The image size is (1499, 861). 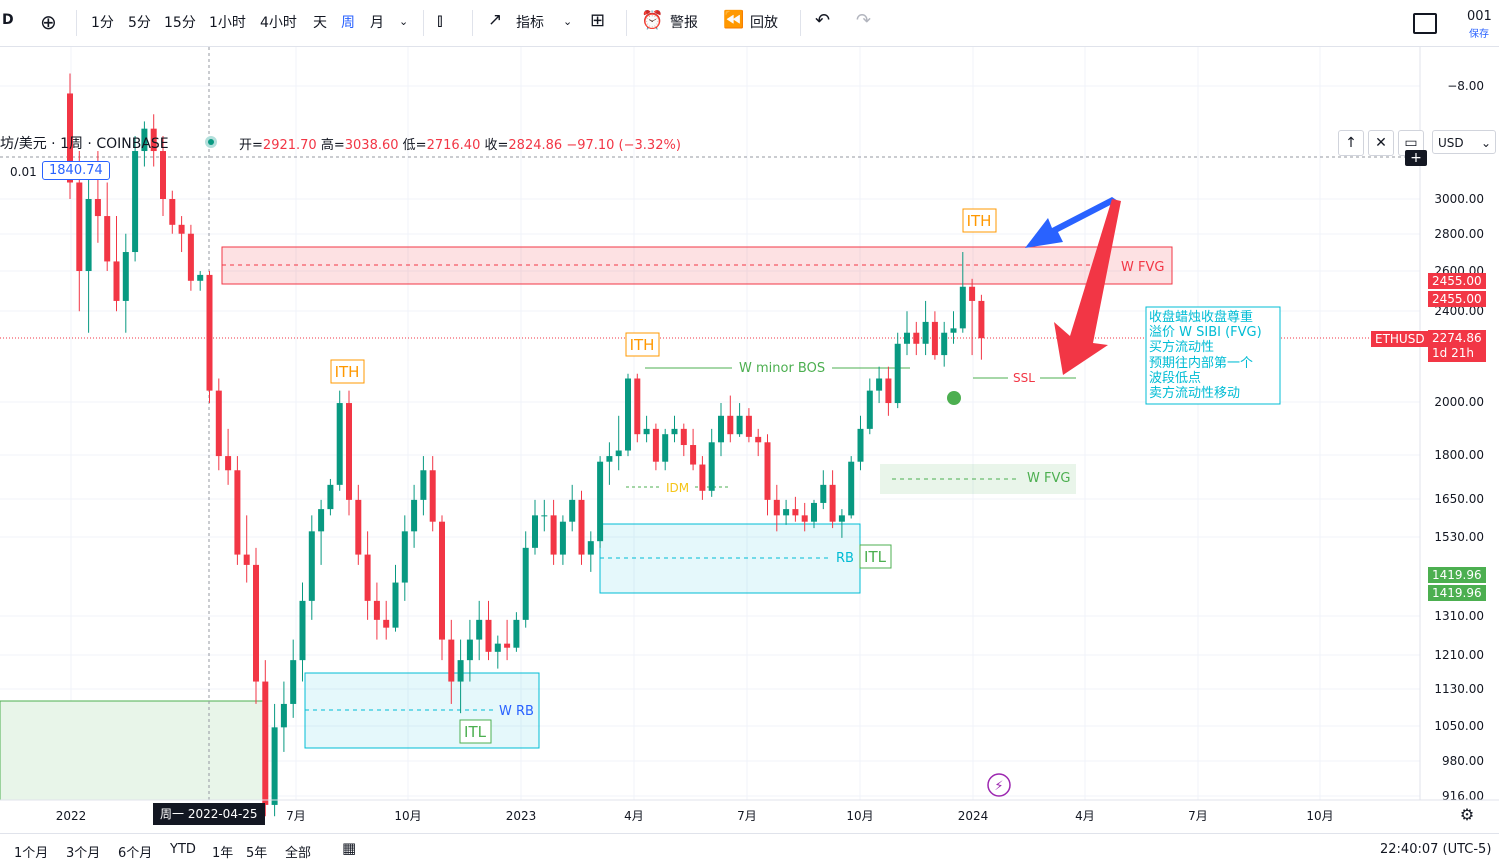 I want to click on collapse-button: ✕, so click(x=1381, y=143).